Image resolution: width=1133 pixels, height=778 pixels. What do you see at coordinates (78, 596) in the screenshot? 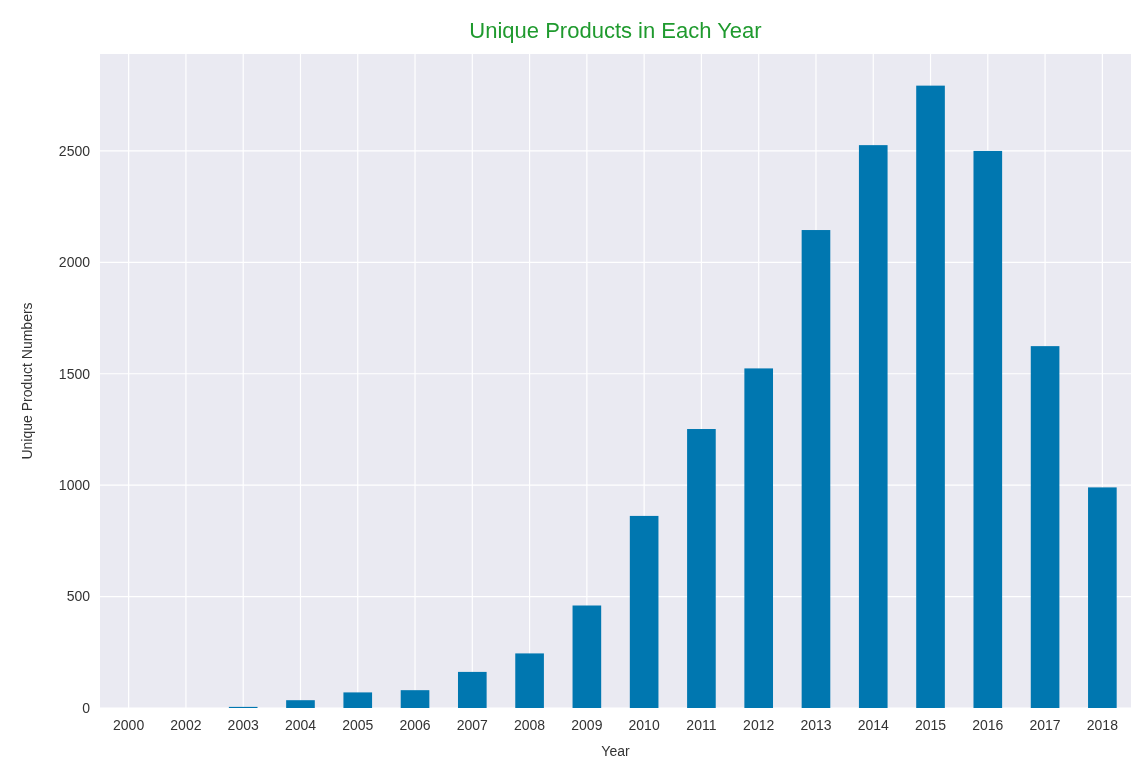
I see `y-tick-label: 500` at bounding box center [78, 596].